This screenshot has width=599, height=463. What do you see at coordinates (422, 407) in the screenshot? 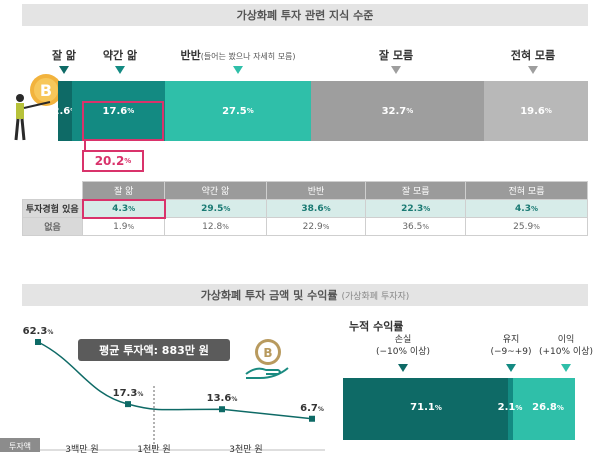
I see `returns-value: 71.1` at bounding box center [422, 407].